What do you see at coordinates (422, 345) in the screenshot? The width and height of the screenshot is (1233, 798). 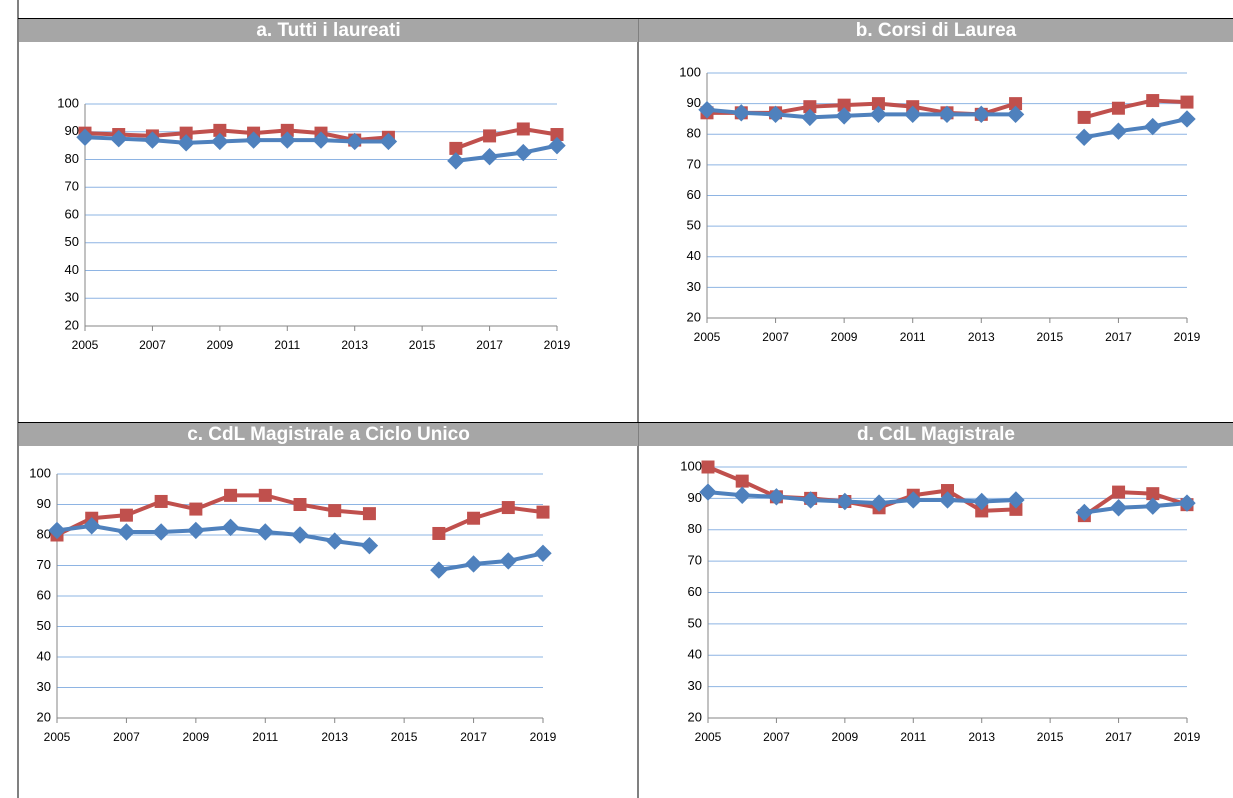 I see `x-tick-label: 2015` at bounding box center [422, 345].